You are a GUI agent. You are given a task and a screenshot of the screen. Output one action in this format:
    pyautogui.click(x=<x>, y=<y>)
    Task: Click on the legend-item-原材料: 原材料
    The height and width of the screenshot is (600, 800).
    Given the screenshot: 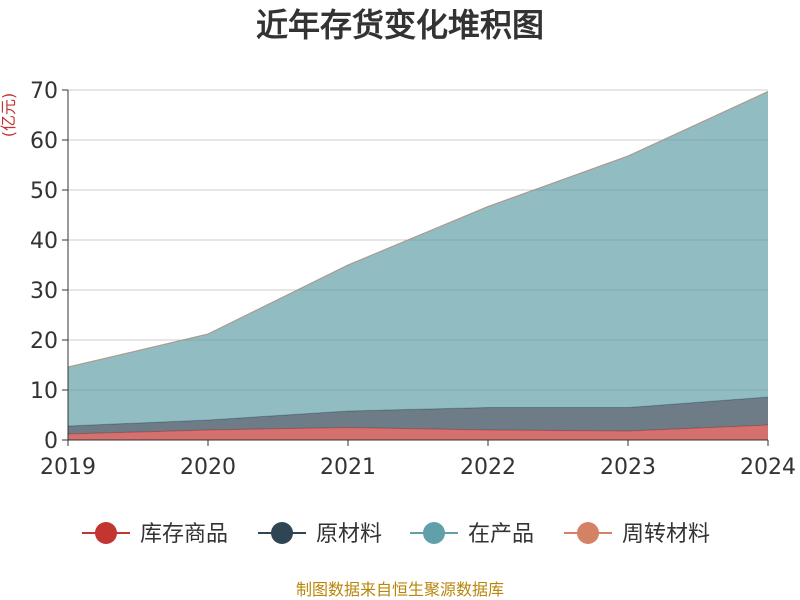 What is the action you would take?
    pyautogui.click(x=320, y=534)
    